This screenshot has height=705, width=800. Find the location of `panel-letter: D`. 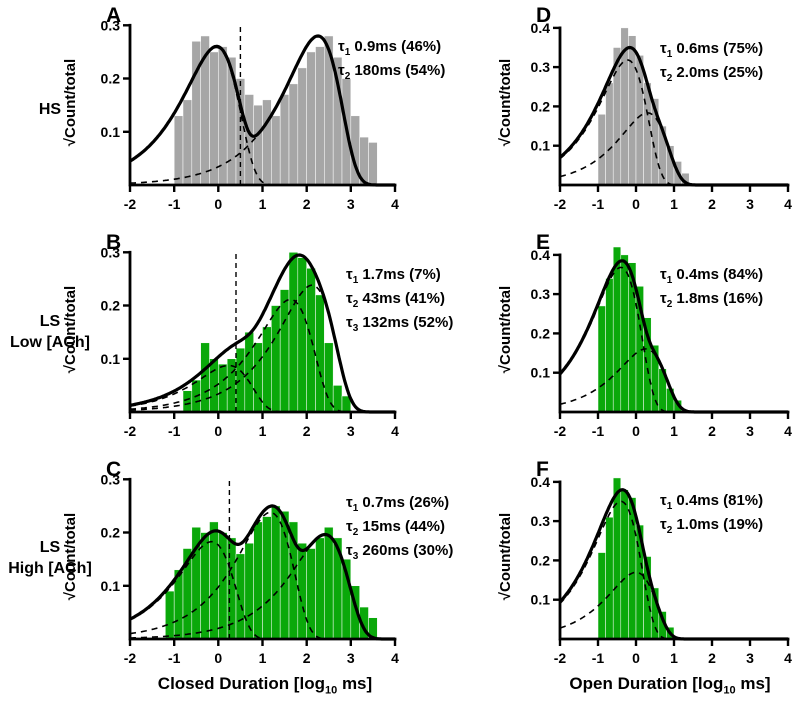

panel-letter: D is located at coordinates (543, 15).